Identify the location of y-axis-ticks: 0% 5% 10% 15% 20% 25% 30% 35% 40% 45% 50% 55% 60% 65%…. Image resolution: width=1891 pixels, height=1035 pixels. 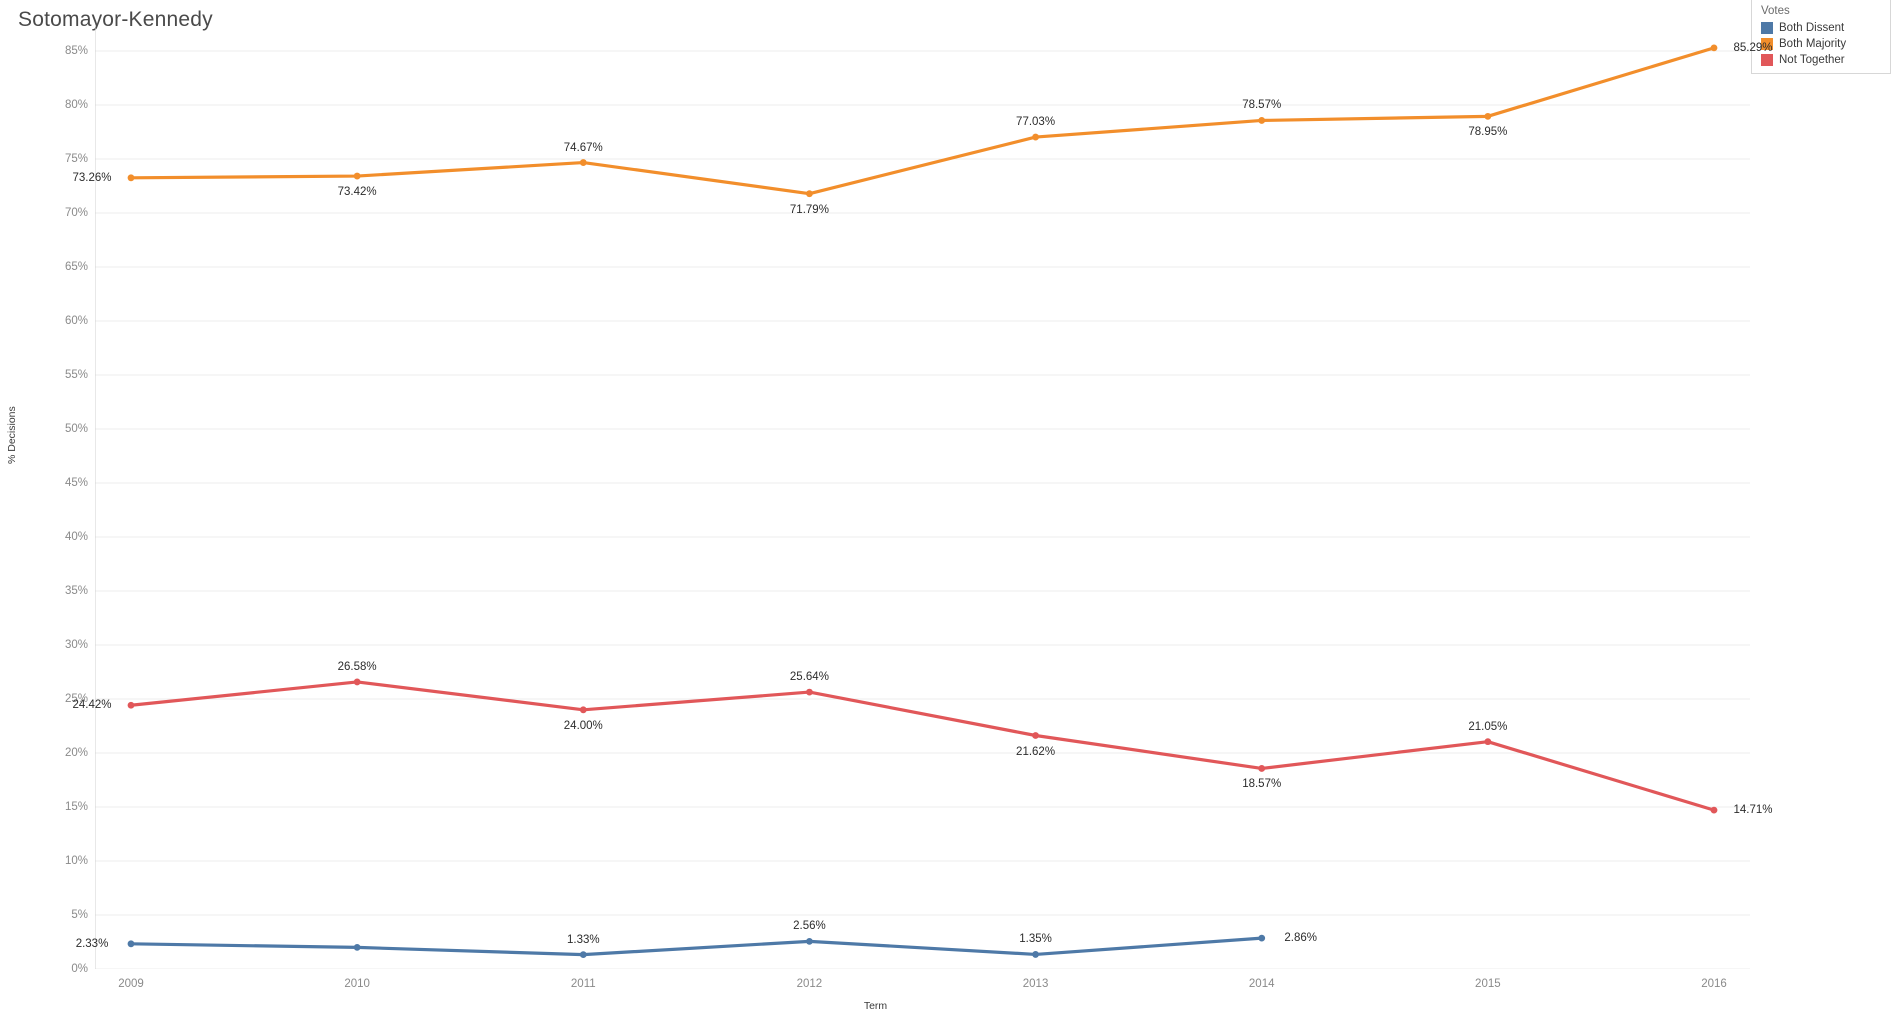
(58, 499).